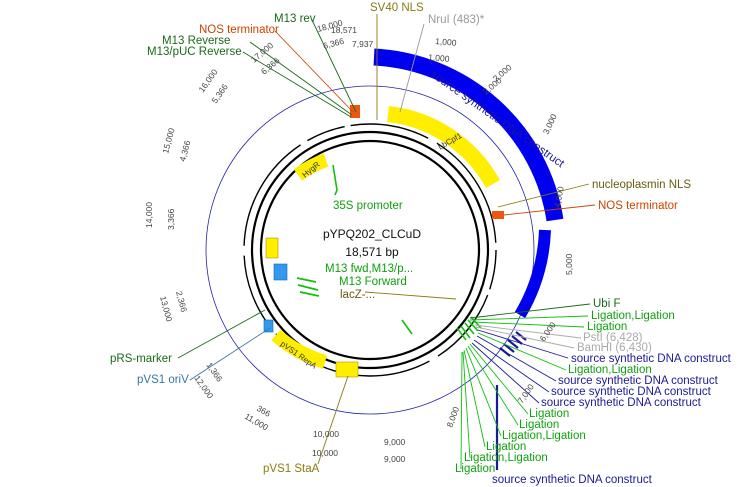 The width and height of the screenshot is (745, 487). What do you see at coordinates (373, 282) in the screenshot?
I see `label-m13-forward: M13 Forward` at bounding box center [373, 282].